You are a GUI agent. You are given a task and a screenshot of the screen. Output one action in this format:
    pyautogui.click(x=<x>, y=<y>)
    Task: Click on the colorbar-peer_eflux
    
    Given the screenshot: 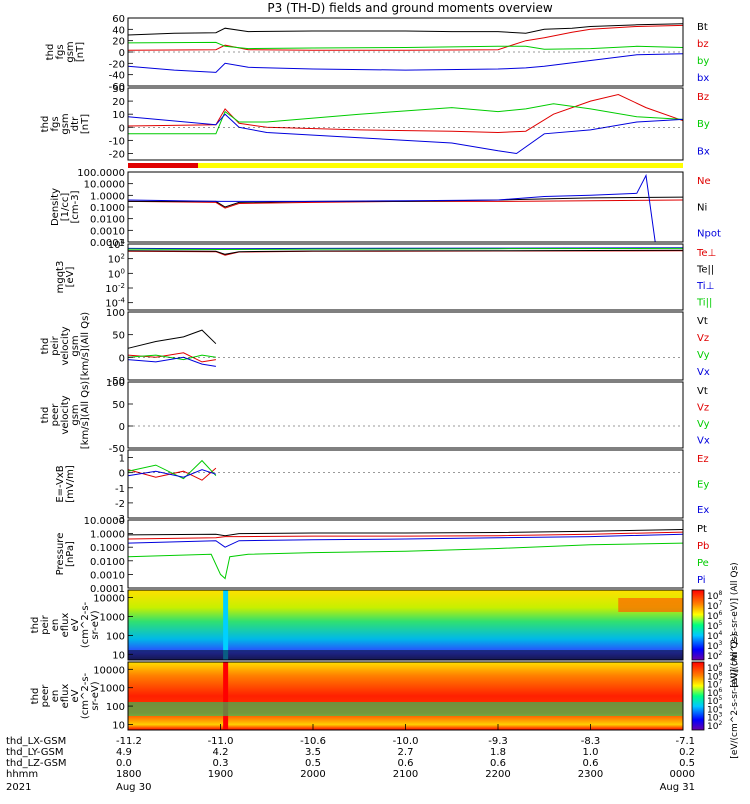 What is the action you would take?
    pyautogui.click(x=698, y=696)
    